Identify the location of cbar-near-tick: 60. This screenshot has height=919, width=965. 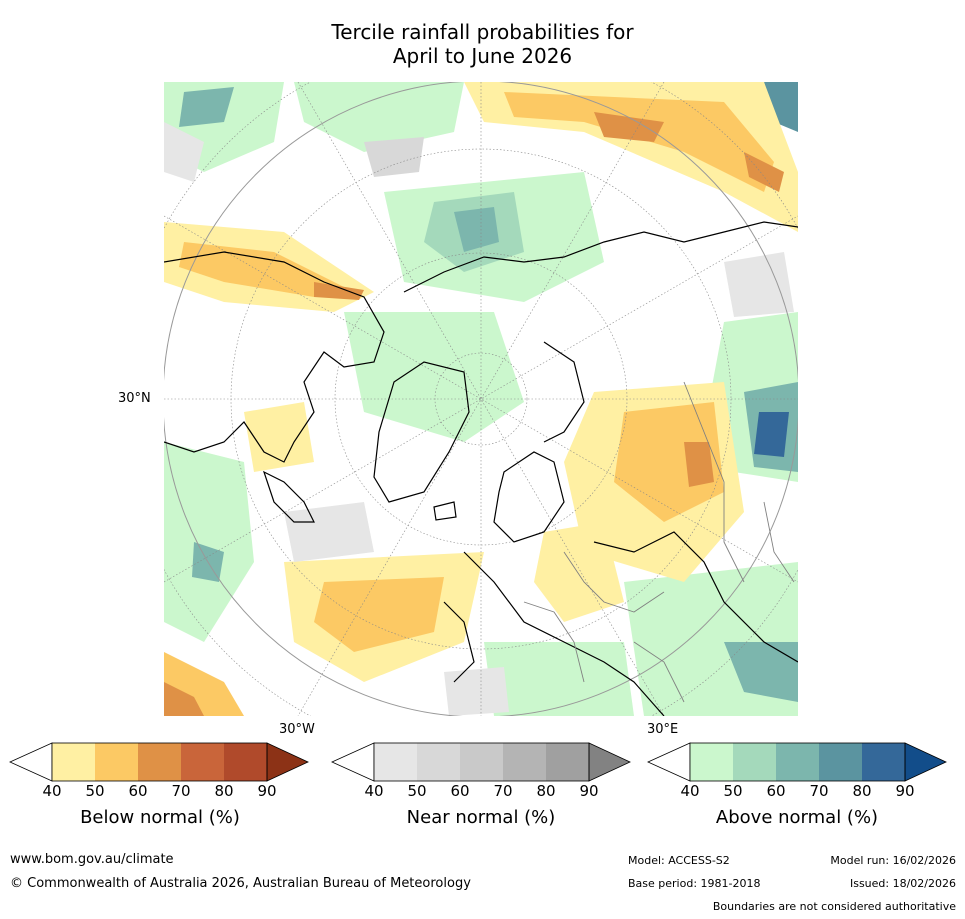
(460, 791).